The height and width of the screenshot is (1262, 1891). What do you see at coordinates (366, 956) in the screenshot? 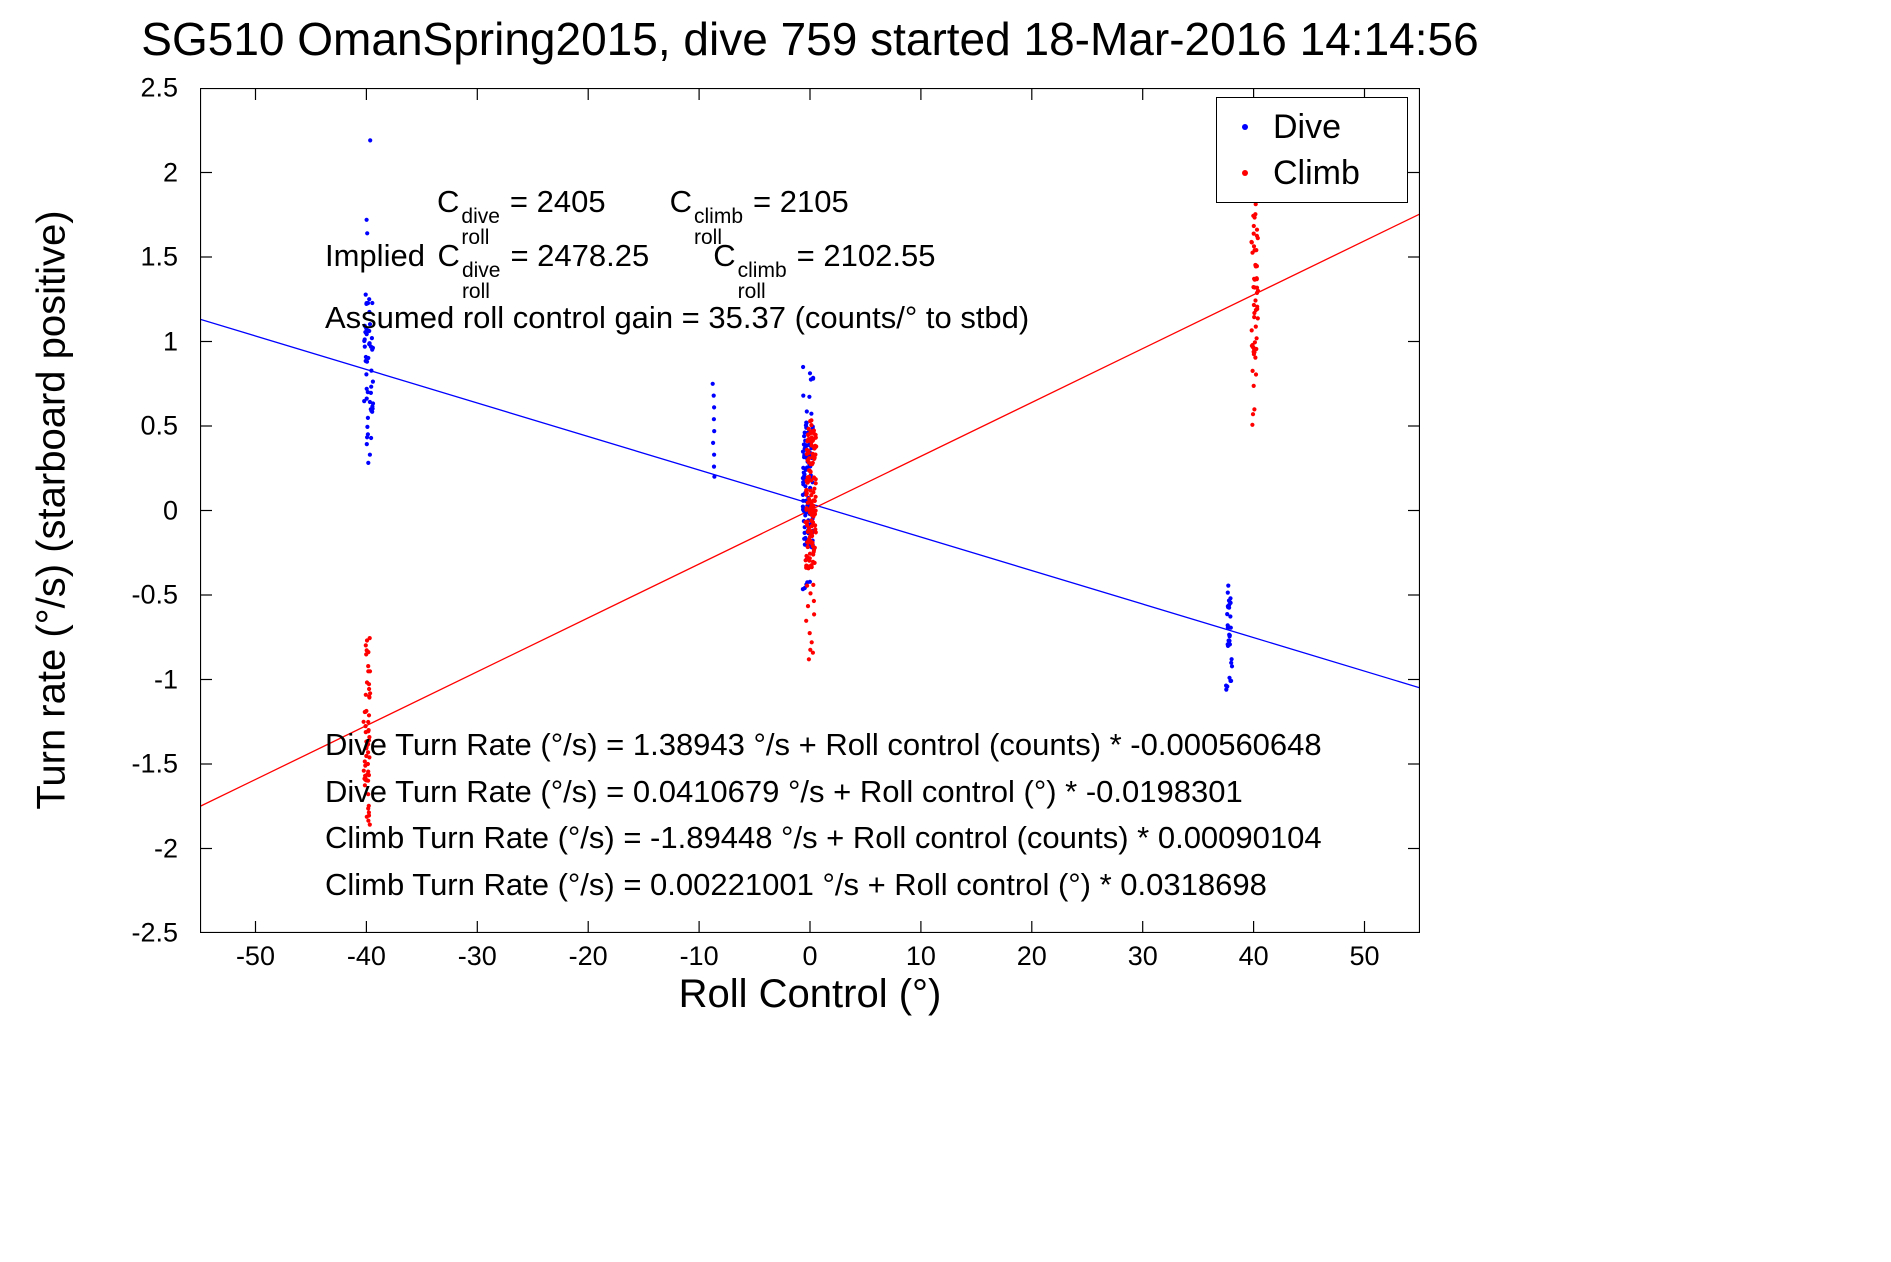
I see `x-tick-label: -40` at bounding box center [366, 956].